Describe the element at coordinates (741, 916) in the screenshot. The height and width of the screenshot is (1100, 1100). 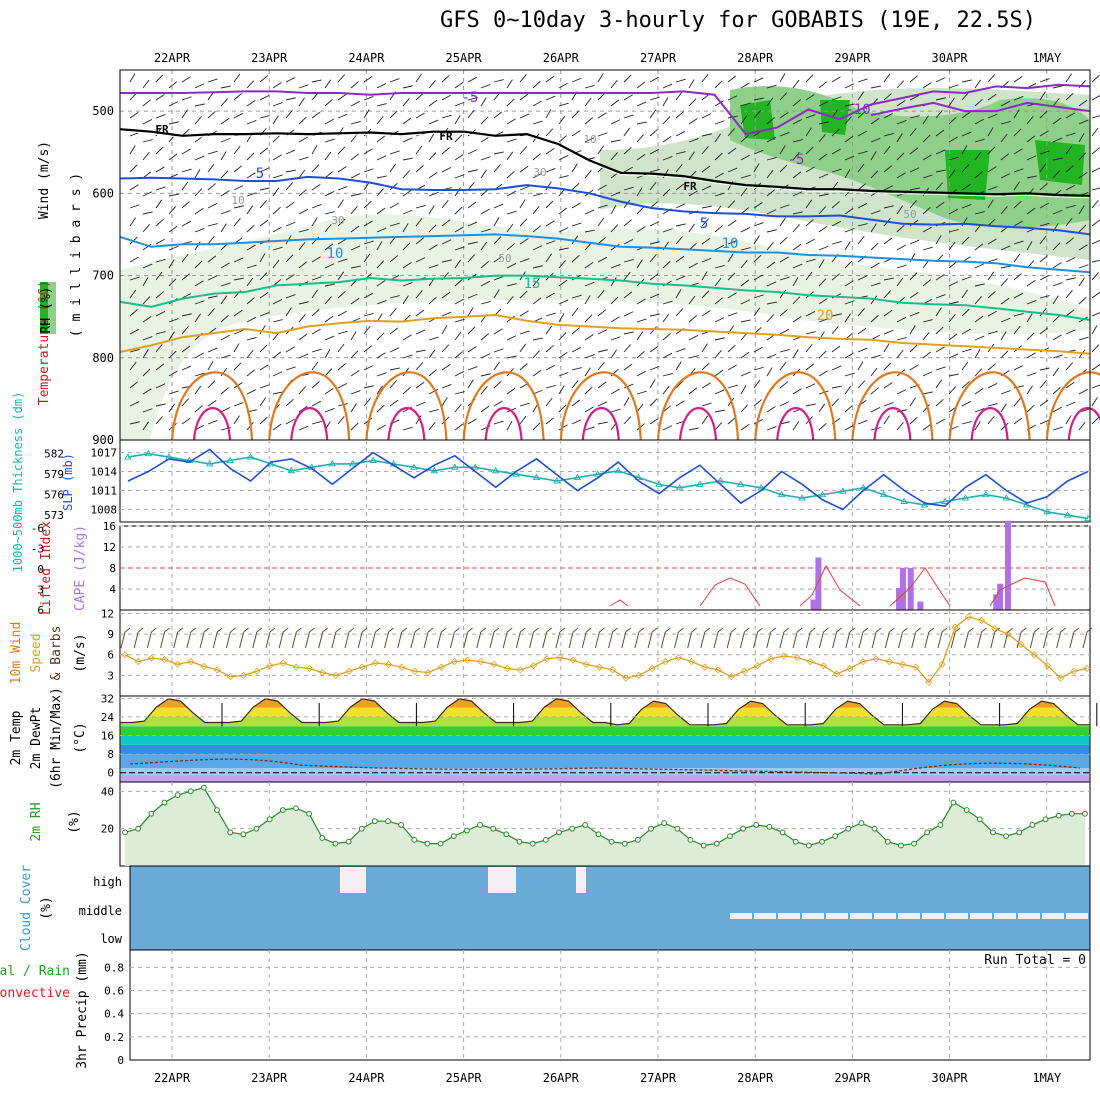
I see `cloud-block` at that location.